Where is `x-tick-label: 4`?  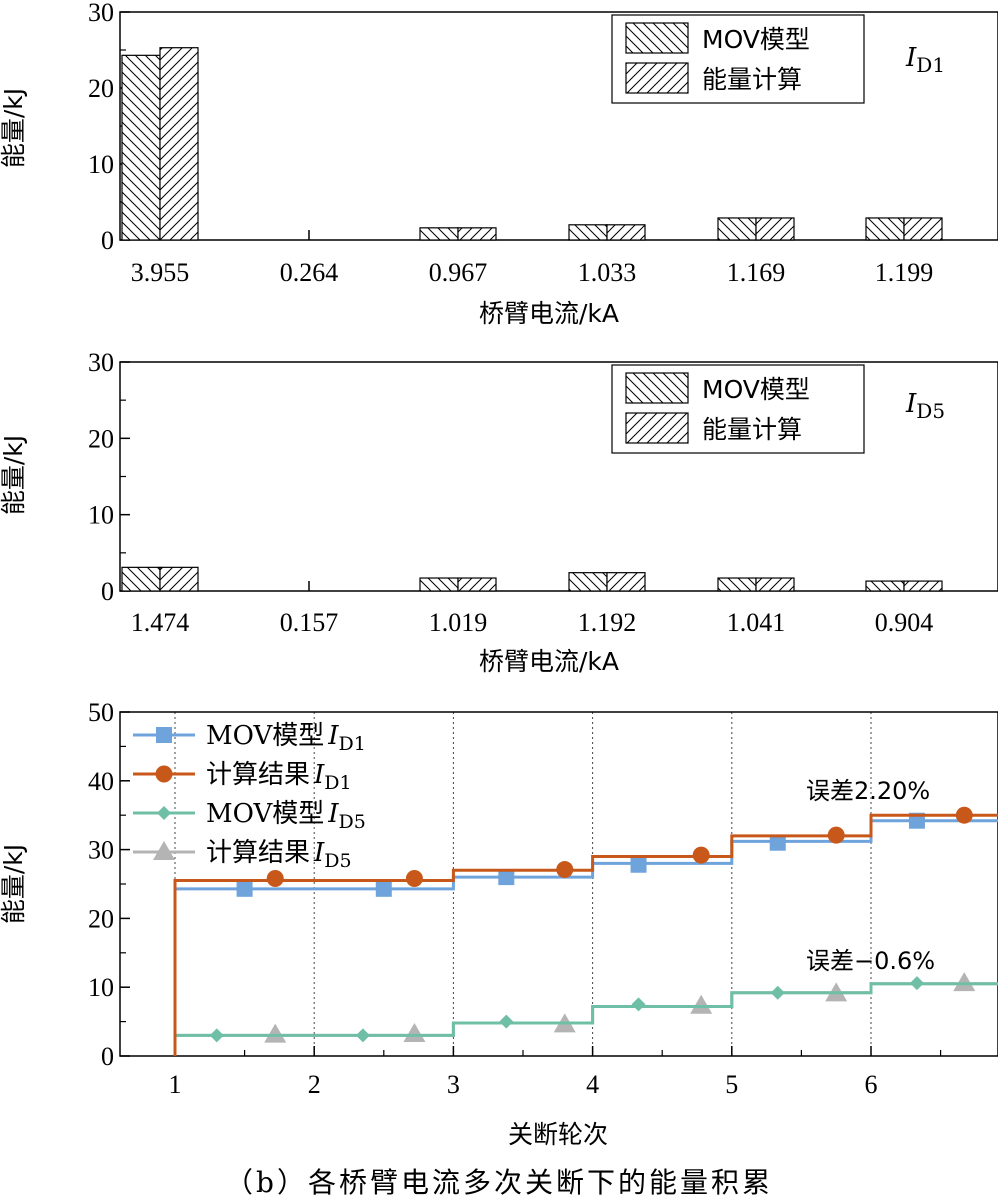
x-tick-label: 4 is located at coordinates (592, 1084).